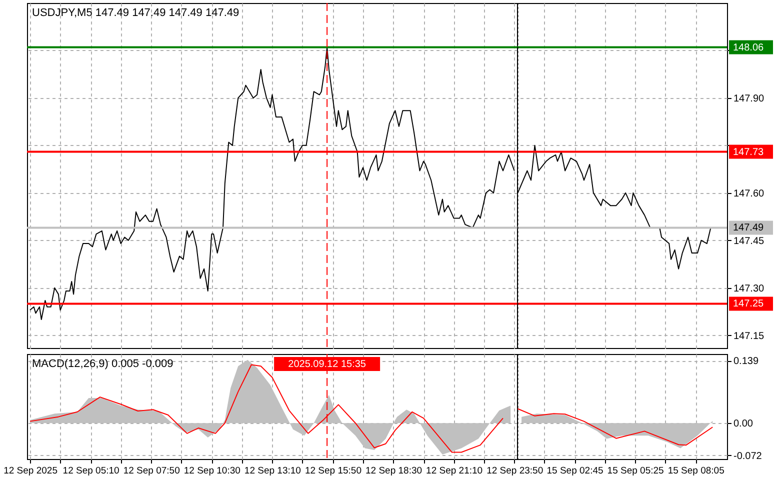  Describe the element at coordinates (31, 471) in the screenshot. I see `x-tick-label: 12 Sep 2025` at that location.